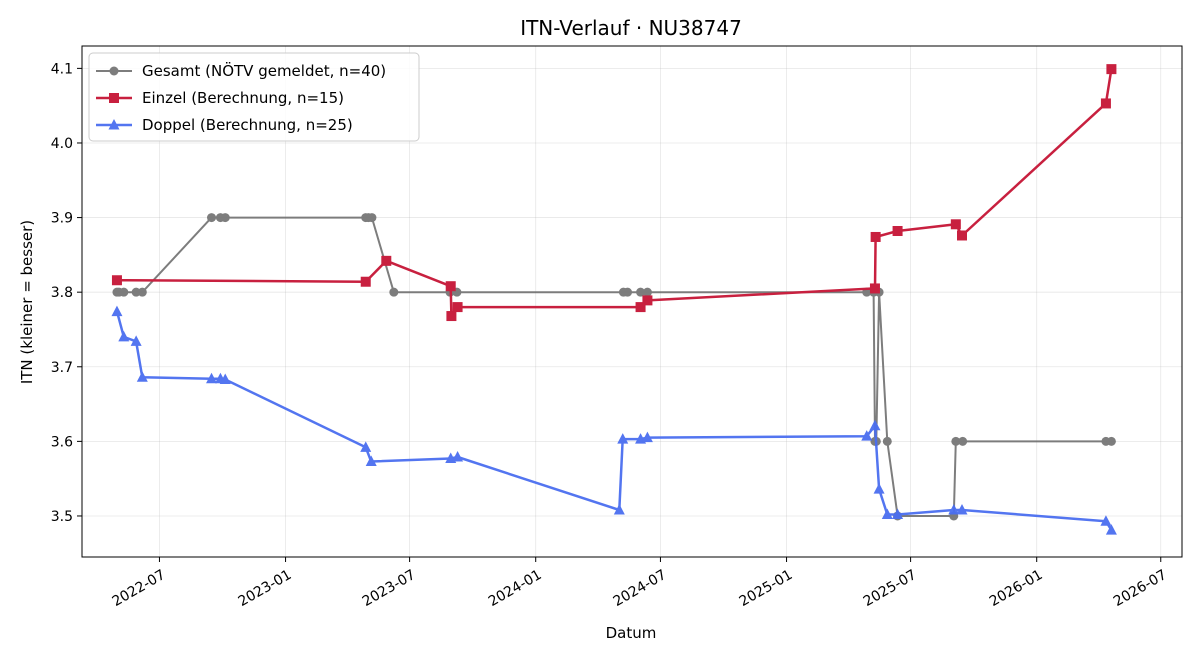 The height and width of the screenshot is (660, 1200). I want to click on y-axis-label: ITN (kleiner = besser), so click(27, 302).